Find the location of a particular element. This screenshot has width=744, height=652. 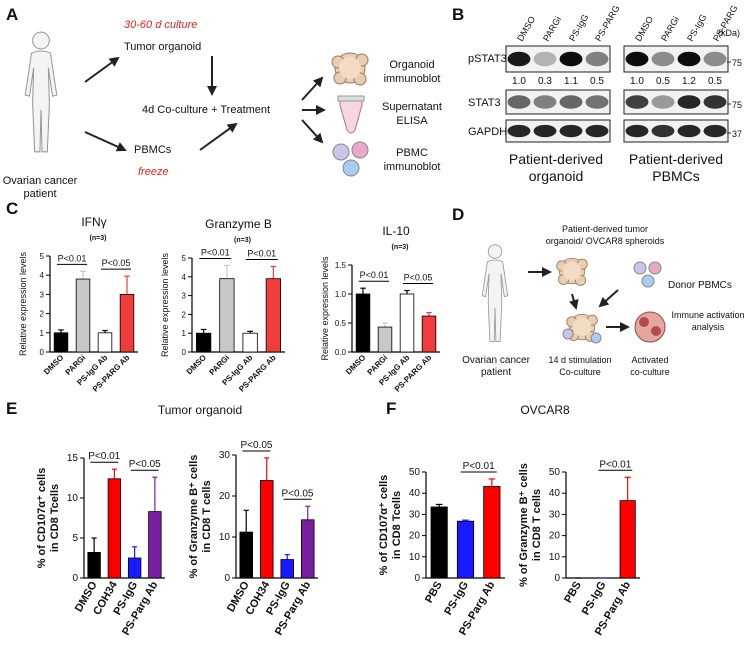

y-axis-label: in CD8 Tcells is located at coordinates (397, 525).